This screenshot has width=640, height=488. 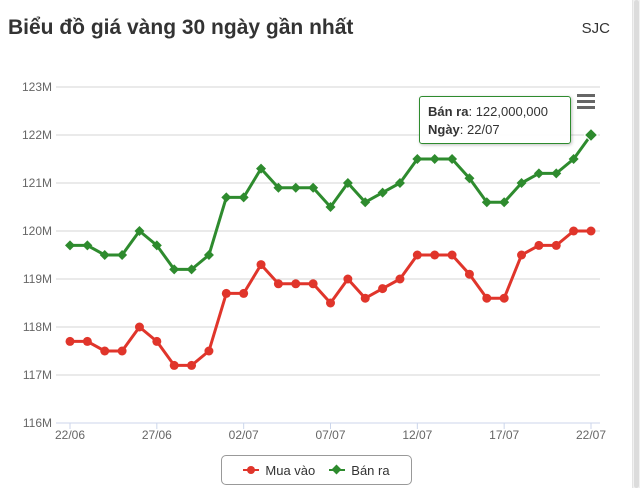 What do you see at coordinates (370, 470) in the screenshot?
I see `legend-sell-label: Bán ra` at bounding box center [370, 470].